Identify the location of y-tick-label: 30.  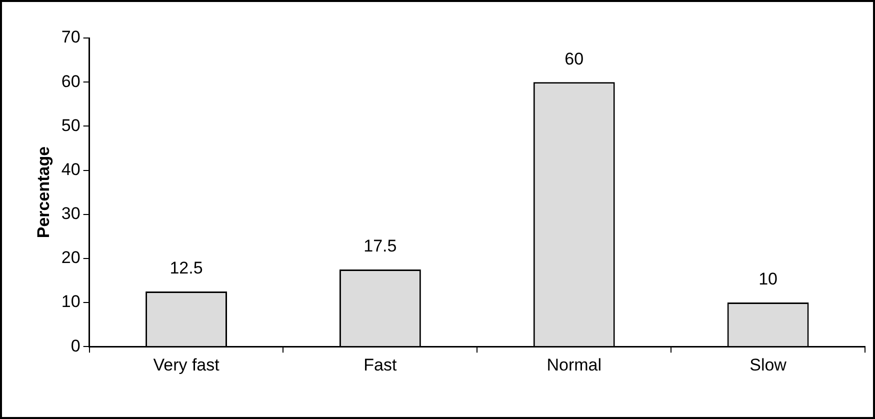
(70, 214).